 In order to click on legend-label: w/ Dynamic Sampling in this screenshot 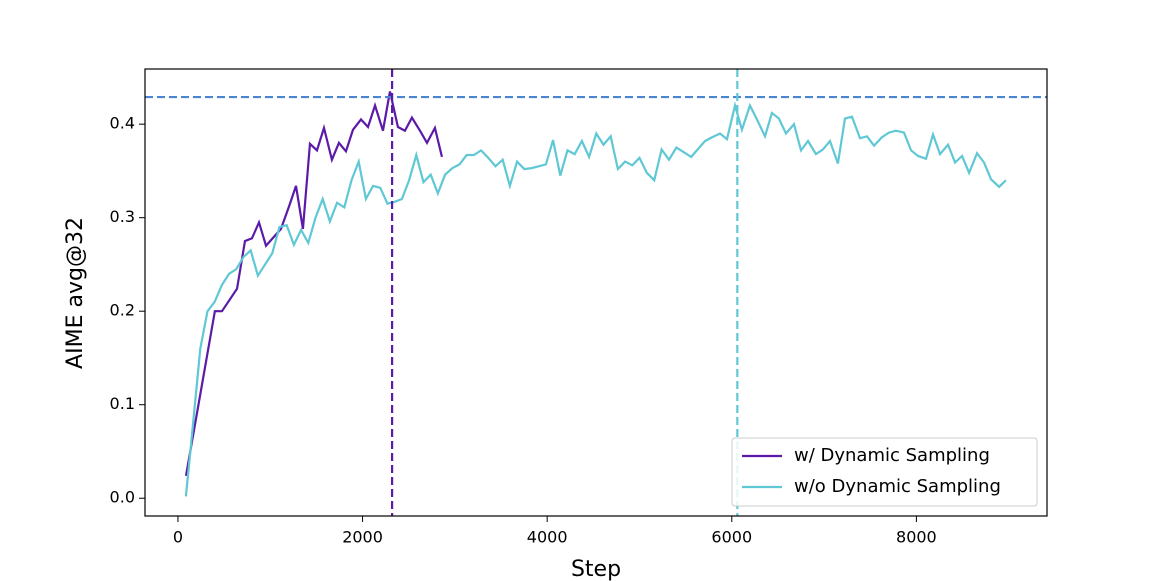, I will do `click(892, 455)`.